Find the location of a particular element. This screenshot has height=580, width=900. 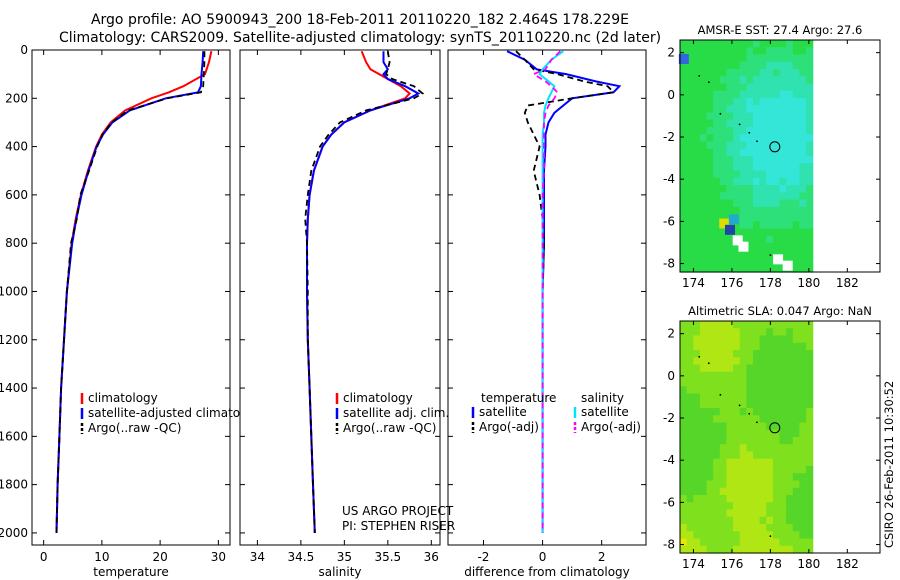

sst-map-frame is located at coordinates (780, 156).